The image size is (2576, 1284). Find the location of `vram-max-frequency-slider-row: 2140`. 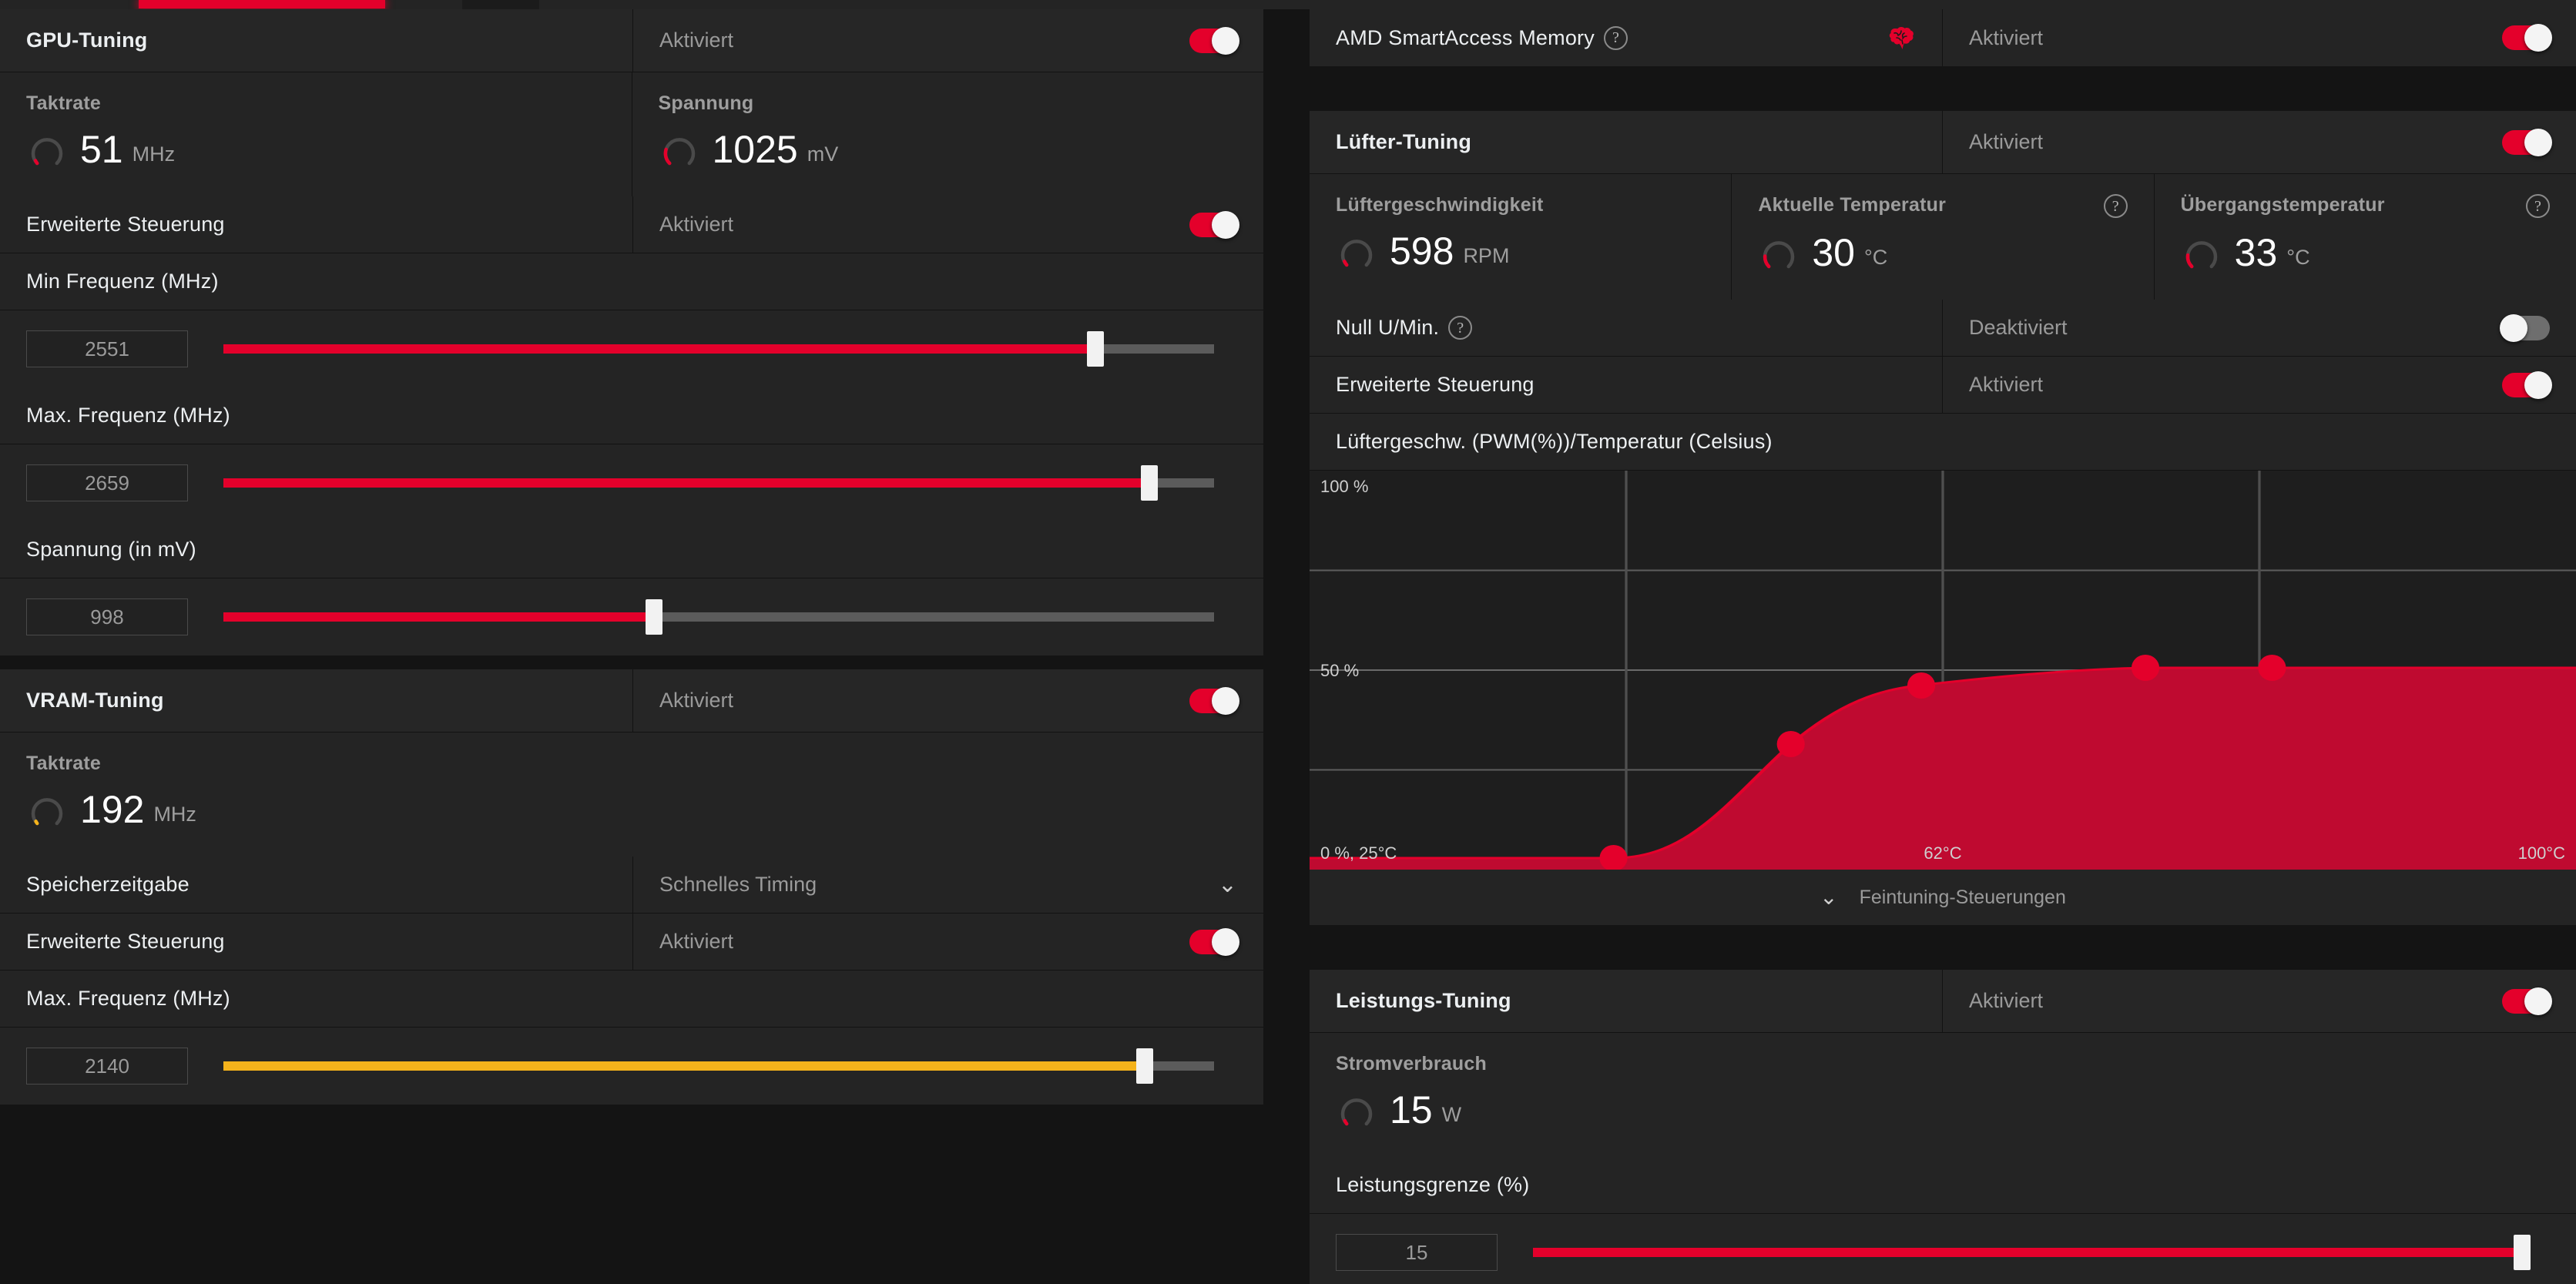

vram-max-frequency-slider-row: 2140 is located at coordinates (631, 1066).